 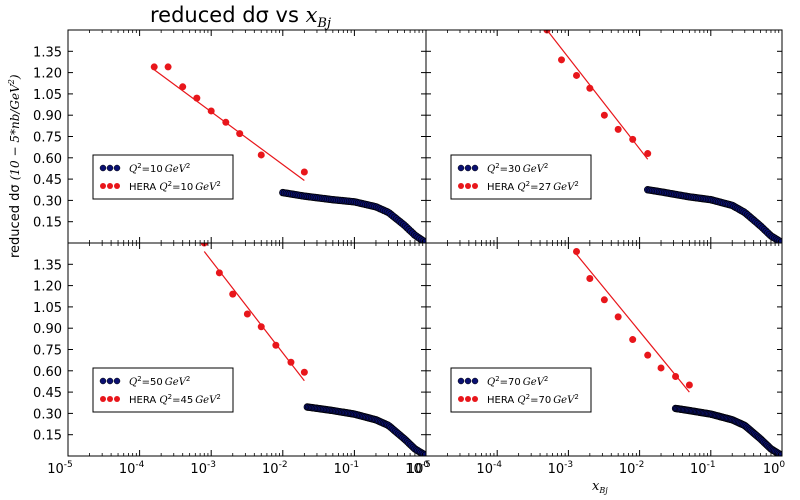 What do you see at coordinates (240, 17) in the screenshot?
I see `chart-title: reduced dσ vs xBj` at bounding box center [240, 17].